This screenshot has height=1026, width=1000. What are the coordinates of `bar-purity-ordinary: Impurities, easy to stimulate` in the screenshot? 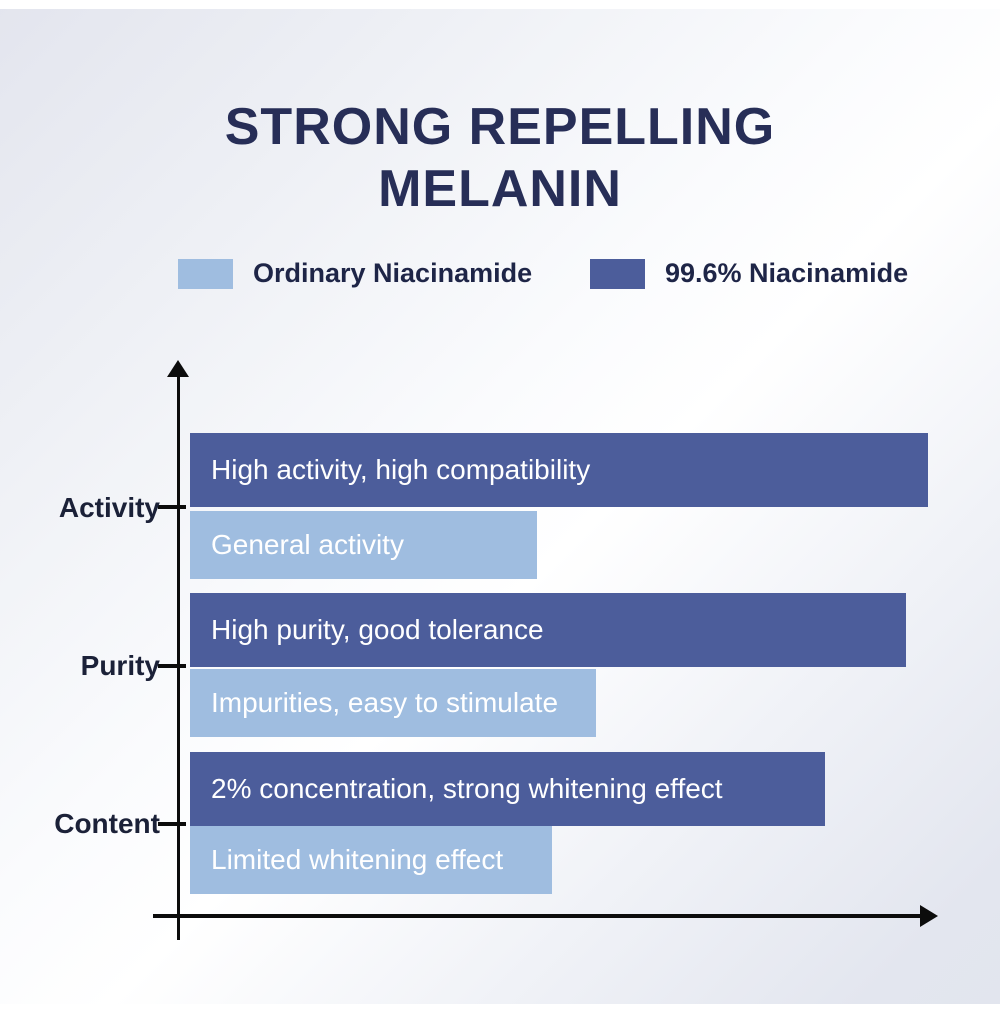 It's located at (393, 703).